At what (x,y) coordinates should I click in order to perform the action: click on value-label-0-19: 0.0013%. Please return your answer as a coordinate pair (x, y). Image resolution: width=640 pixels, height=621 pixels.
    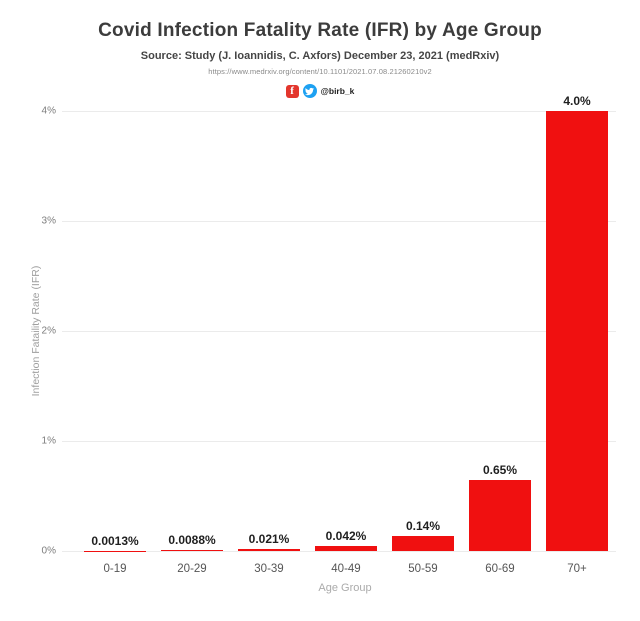
    Looking at the image, I should click on (115, 540).